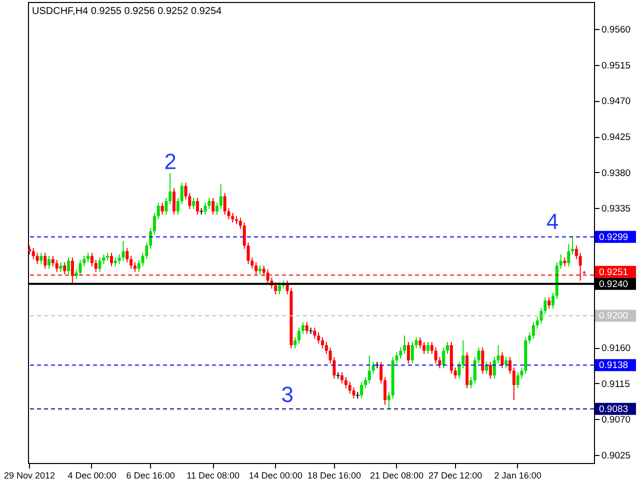 The width and height of the screenshot is (640, 480). I want to click on ref-line-label: 0.9200, so click(613, 316).